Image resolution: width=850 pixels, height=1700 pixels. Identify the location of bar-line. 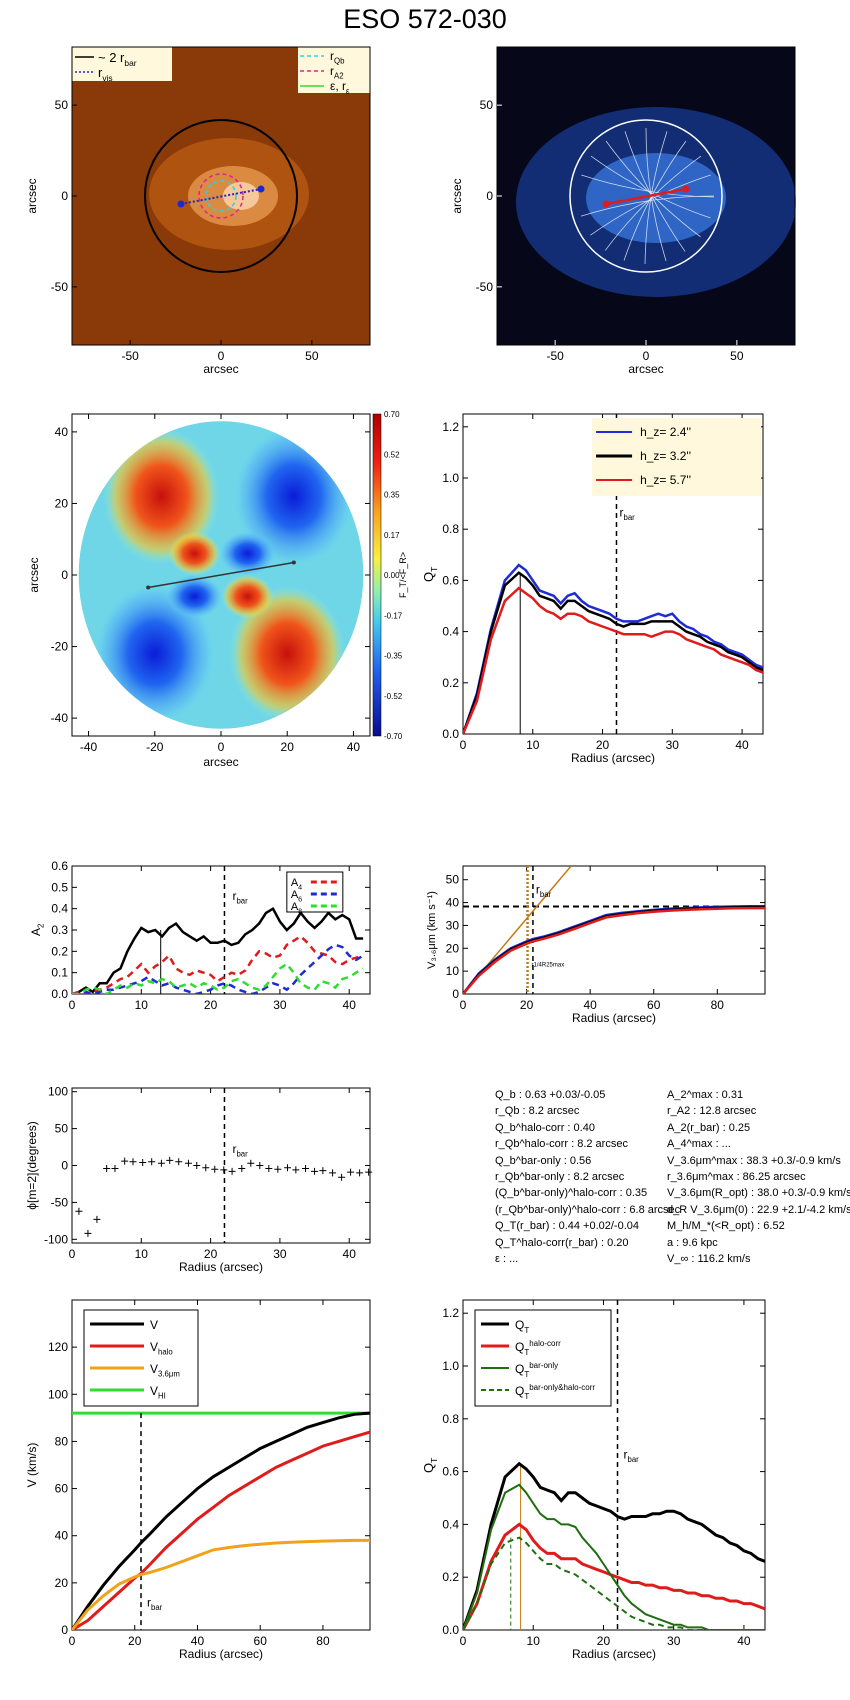
(646, 196).